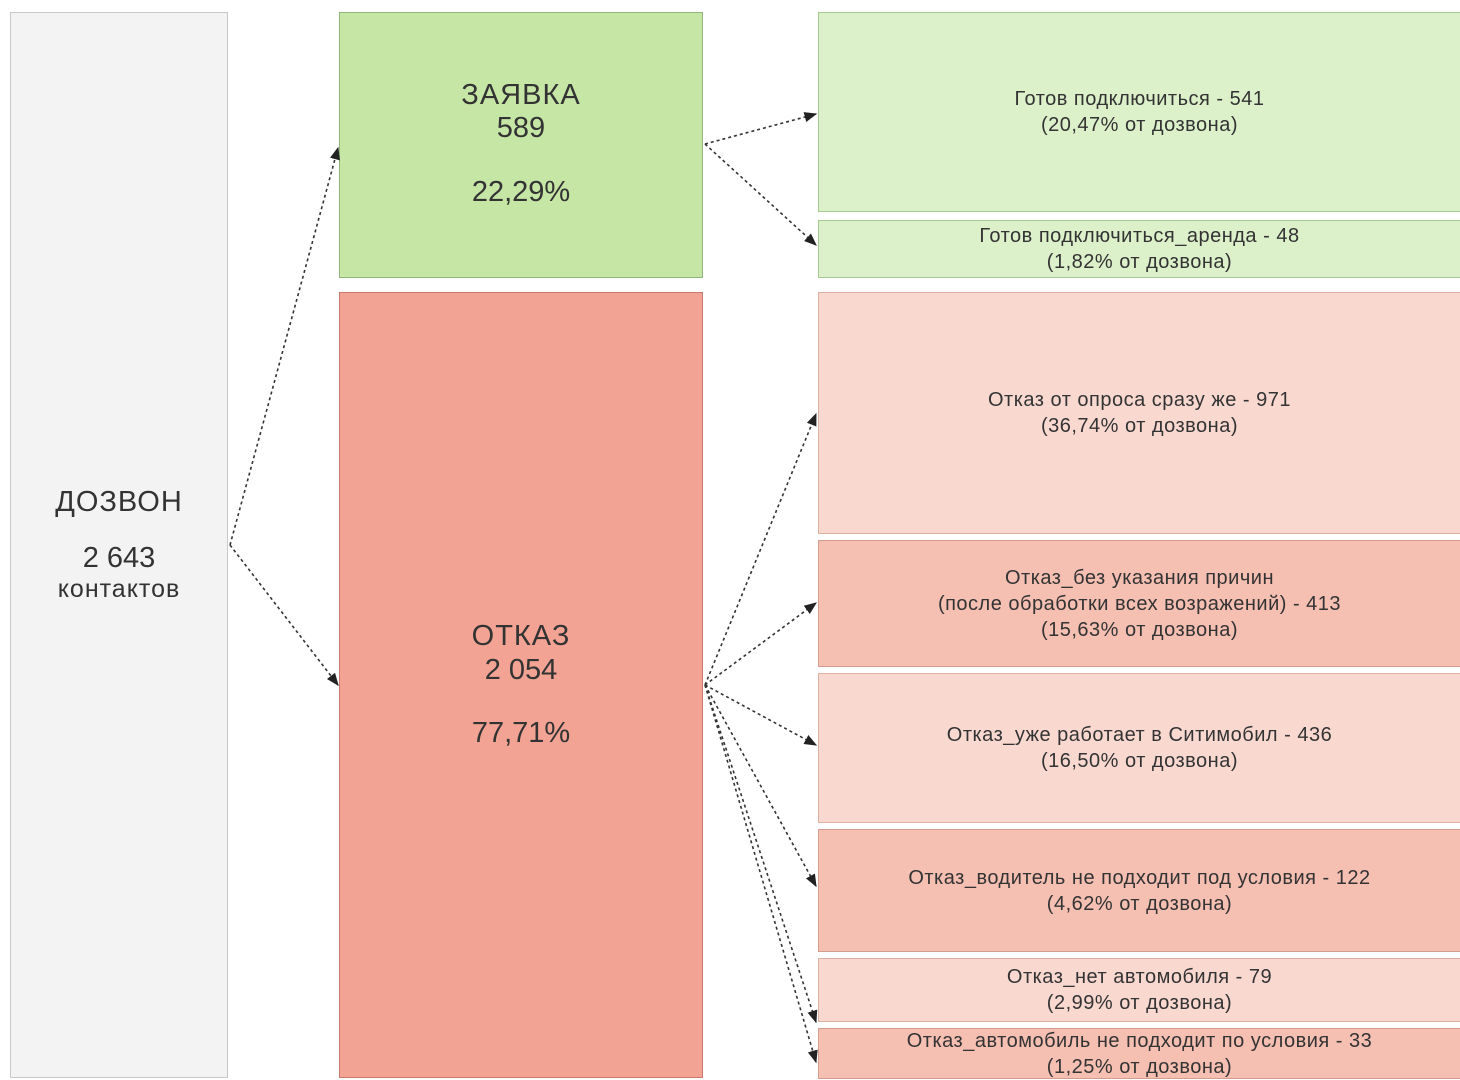  What do you see at coordinates (1139, 735) in the screenshot?
I see `leaf-label: Отказ_уже работает в Ситимобил - 436` at bounding box center [1139, 735].